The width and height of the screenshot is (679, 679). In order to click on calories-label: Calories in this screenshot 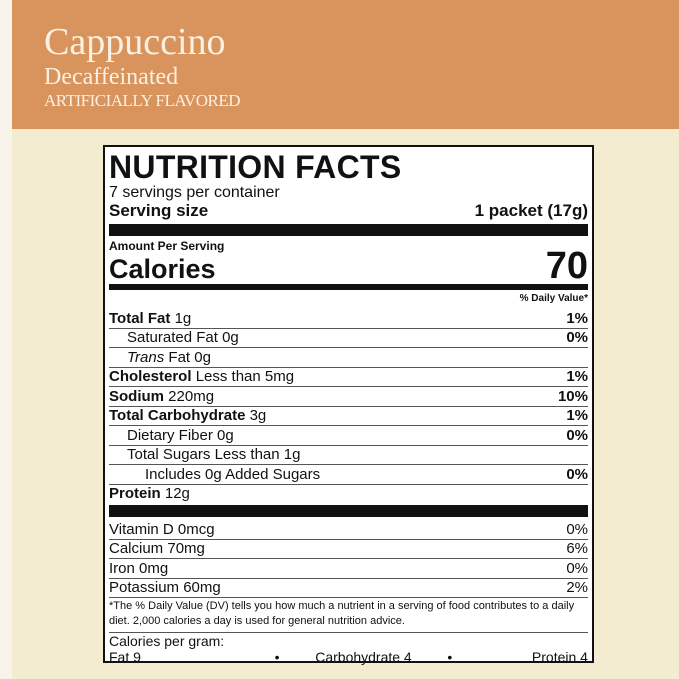, I will do `click(162, 269)`.